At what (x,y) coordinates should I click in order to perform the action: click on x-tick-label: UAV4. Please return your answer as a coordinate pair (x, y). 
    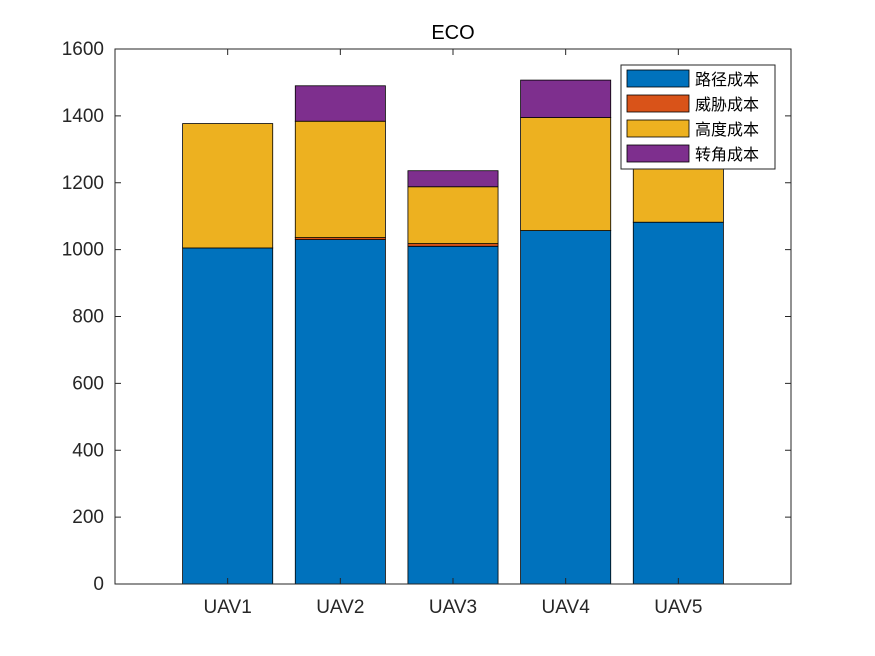
    Looking at the image, I should click on (566, 607).